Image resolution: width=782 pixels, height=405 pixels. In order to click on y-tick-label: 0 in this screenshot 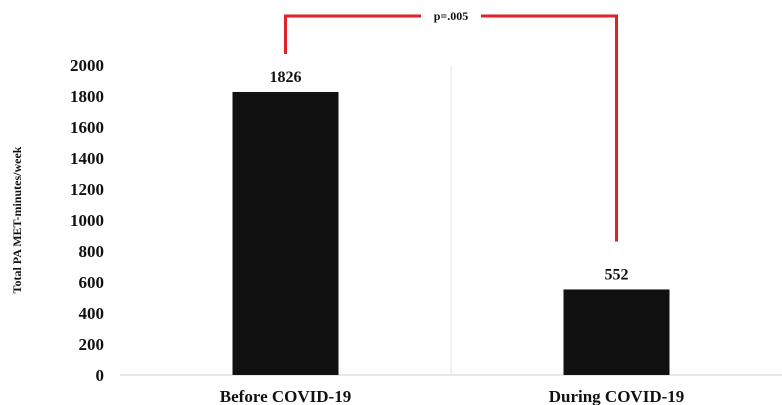, I will do `click(100, 375)`.